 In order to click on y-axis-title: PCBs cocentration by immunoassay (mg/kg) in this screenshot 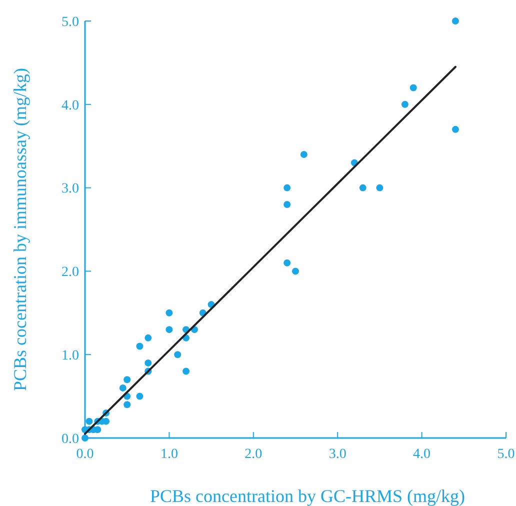, I will do `click(20, 229)`.